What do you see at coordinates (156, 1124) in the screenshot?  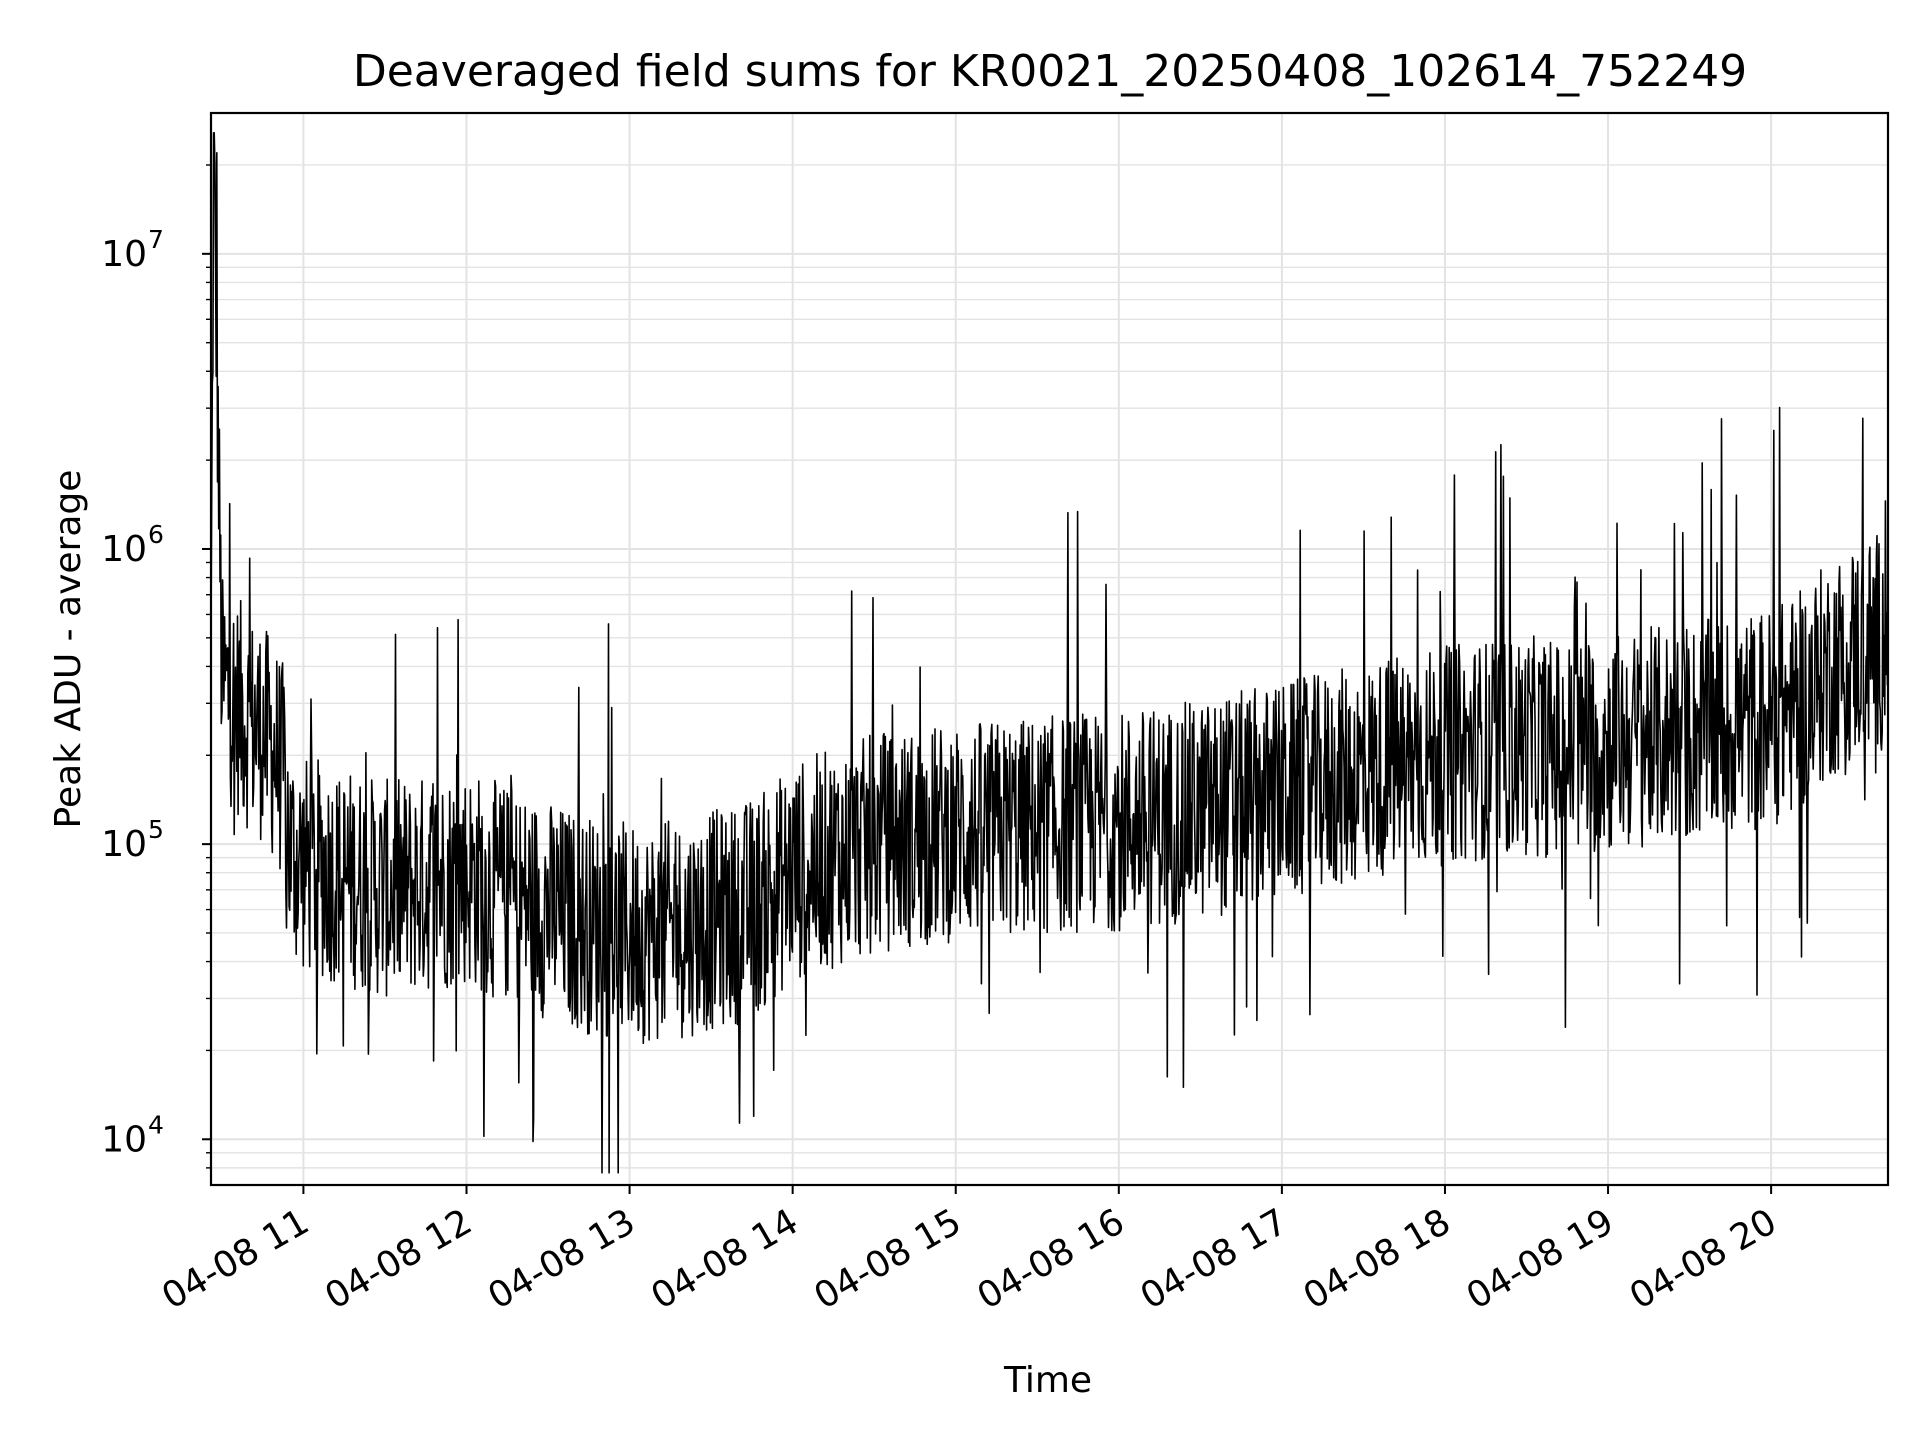 I see `y-tick-exponent: 4` at bounding box center [156, 1124].